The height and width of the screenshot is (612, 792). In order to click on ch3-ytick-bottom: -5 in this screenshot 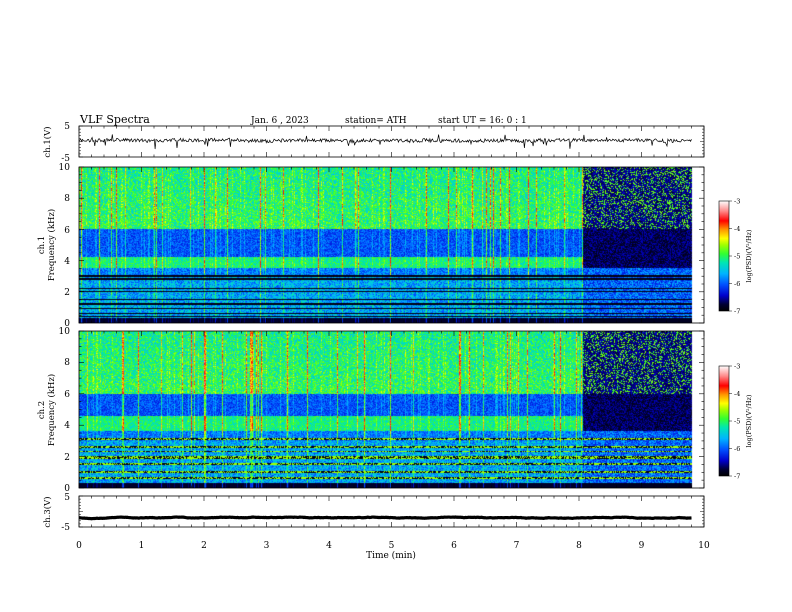, I will do `click(65, 528)`.